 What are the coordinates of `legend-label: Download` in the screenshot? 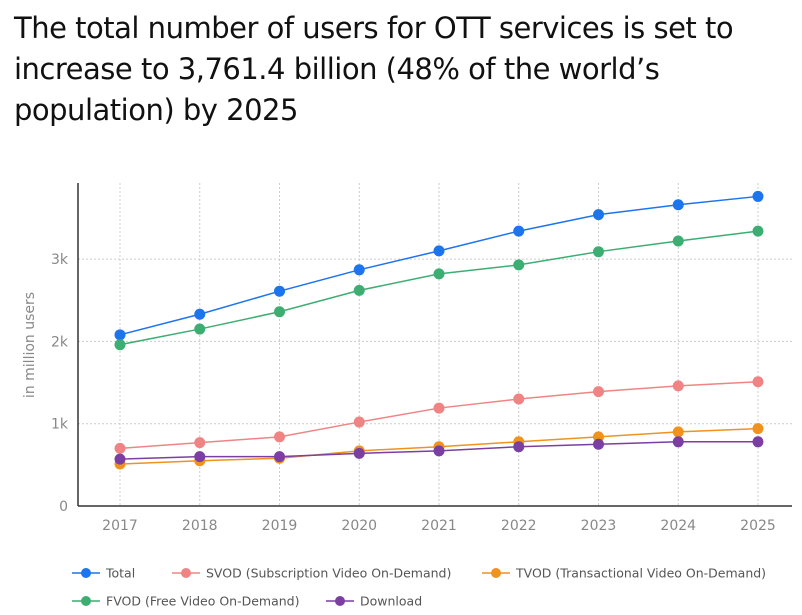 It's located at (391, 601).